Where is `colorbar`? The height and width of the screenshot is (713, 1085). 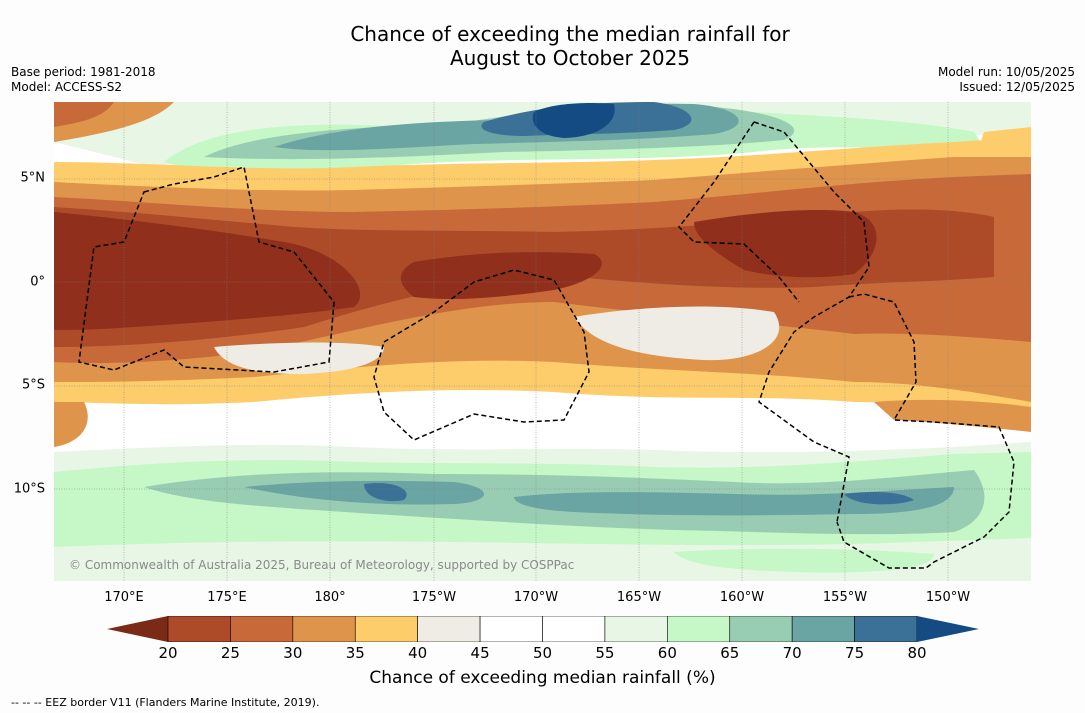
colorbar is located at coordinates (543, 629).